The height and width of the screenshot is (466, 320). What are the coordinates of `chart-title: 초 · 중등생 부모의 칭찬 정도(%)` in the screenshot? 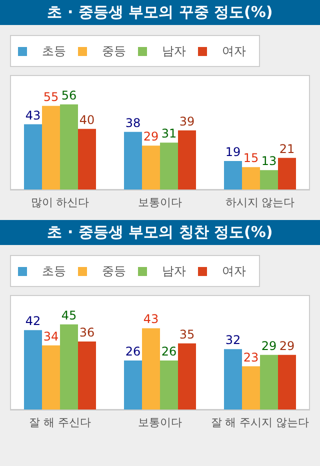 It's located at (160, 232).